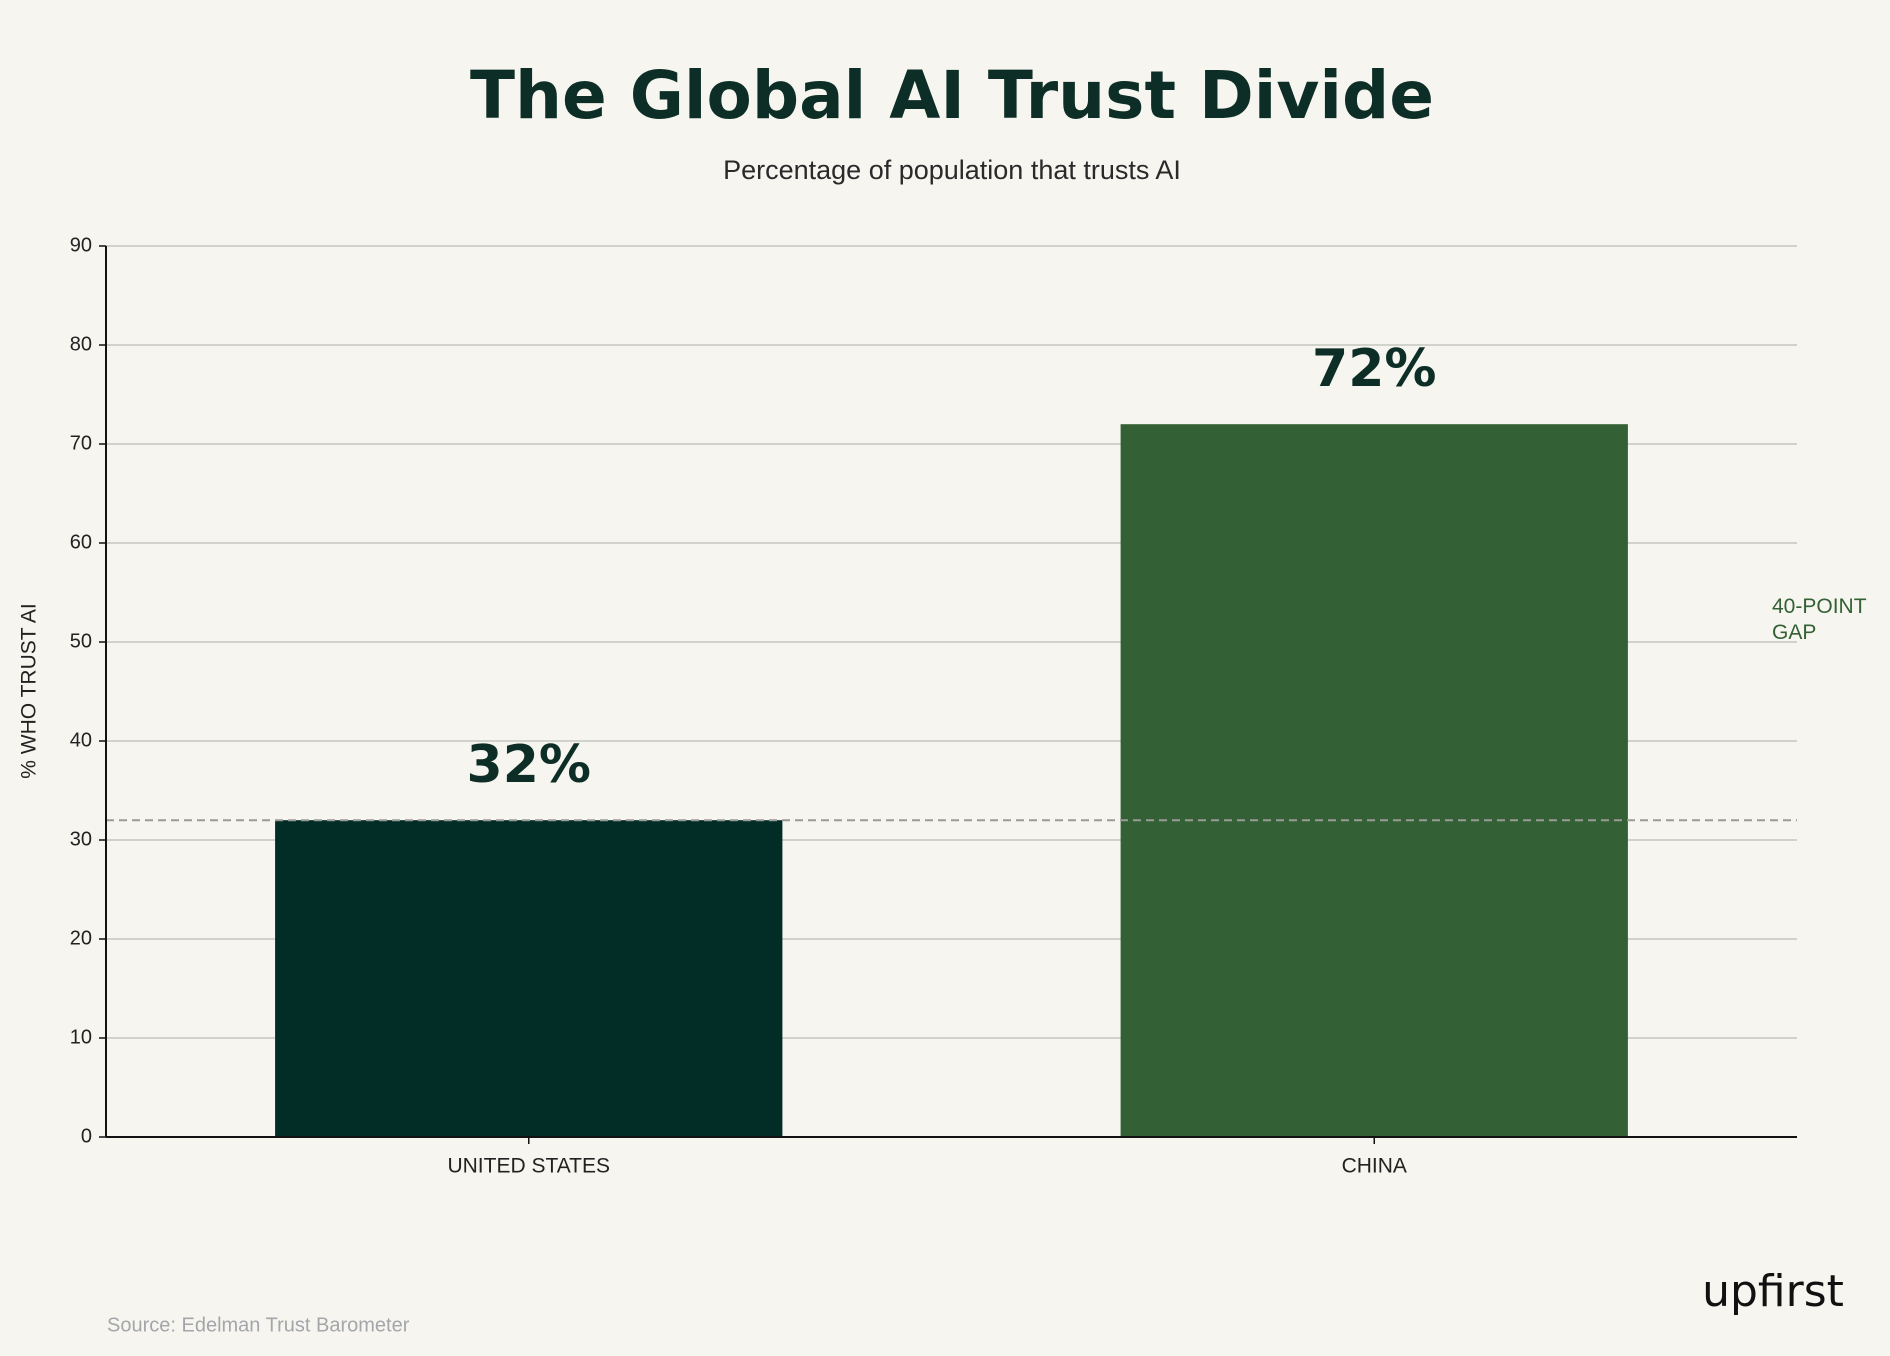  What do you see at coordinates (81, 740) in the screenshot?
I see `y-tick-label: 40` at bounding box center [81, 740].